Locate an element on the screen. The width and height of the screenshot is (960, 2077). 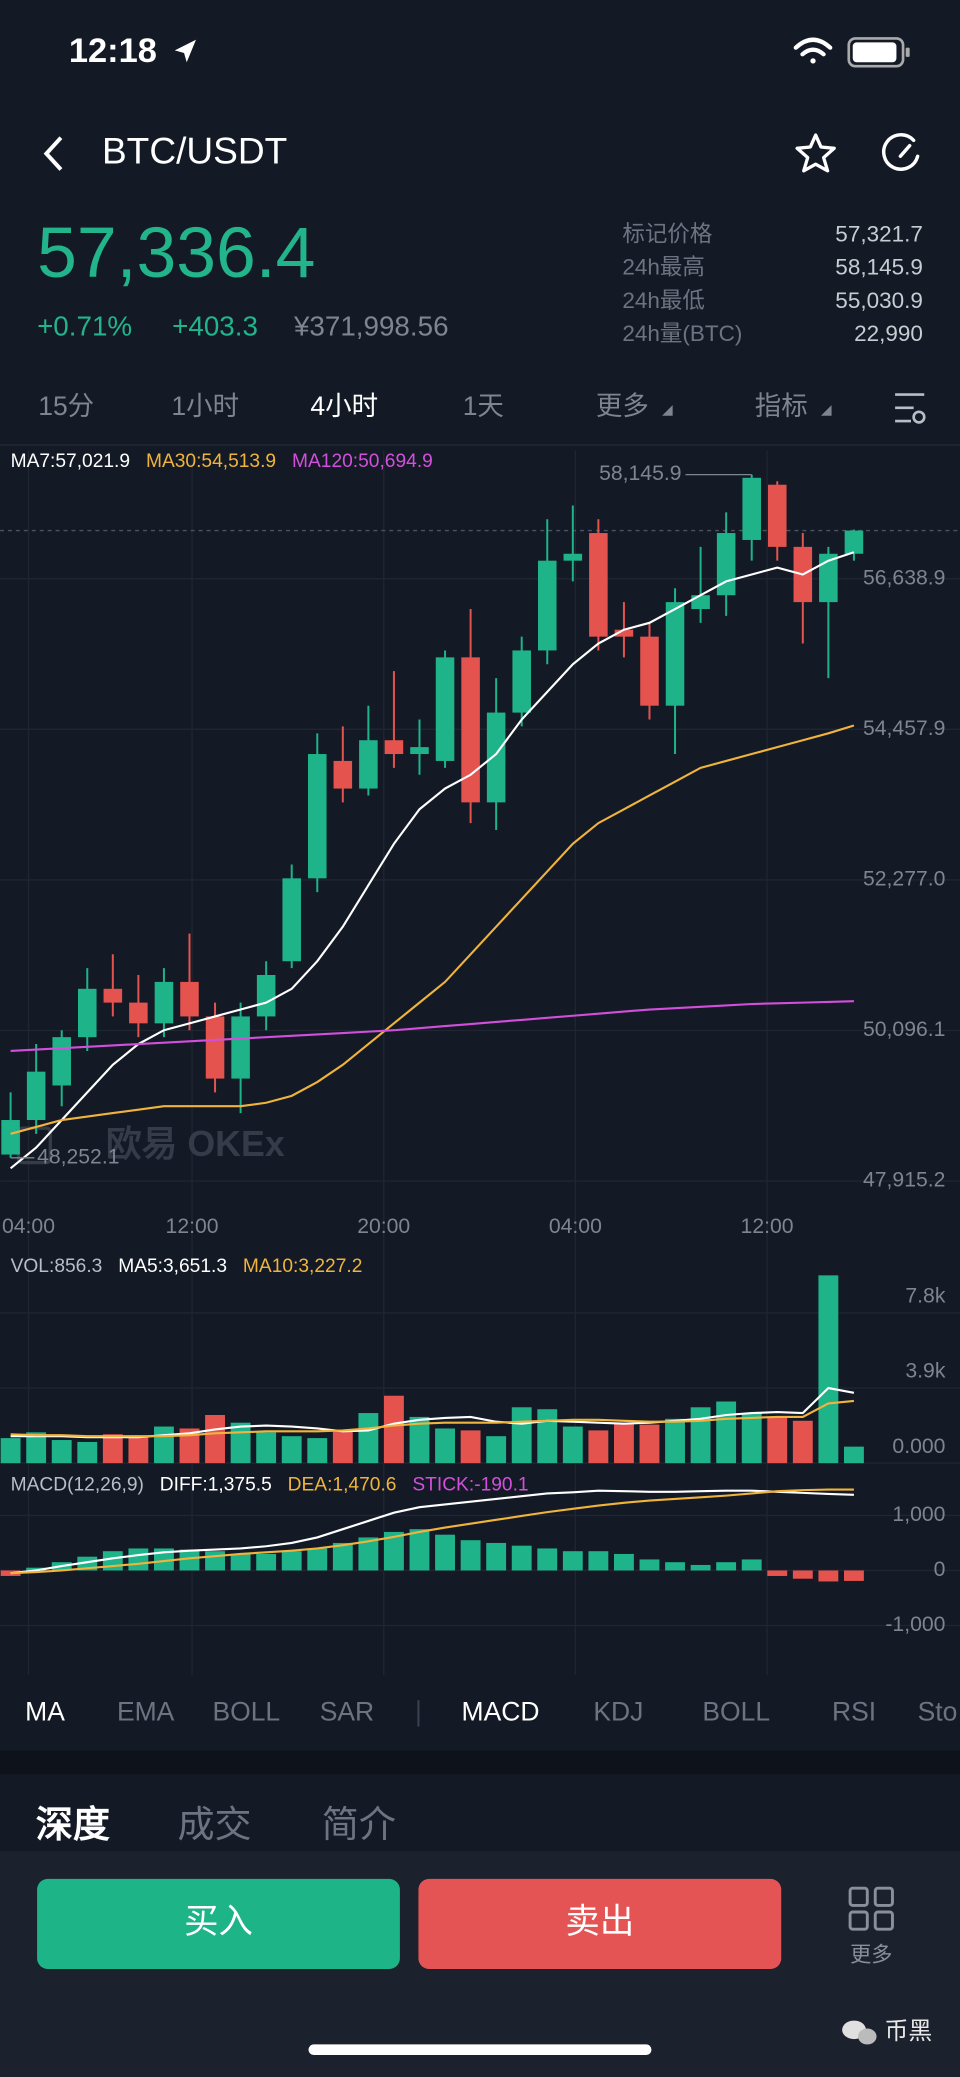
buy-button is located at coordinates (218, 1923).